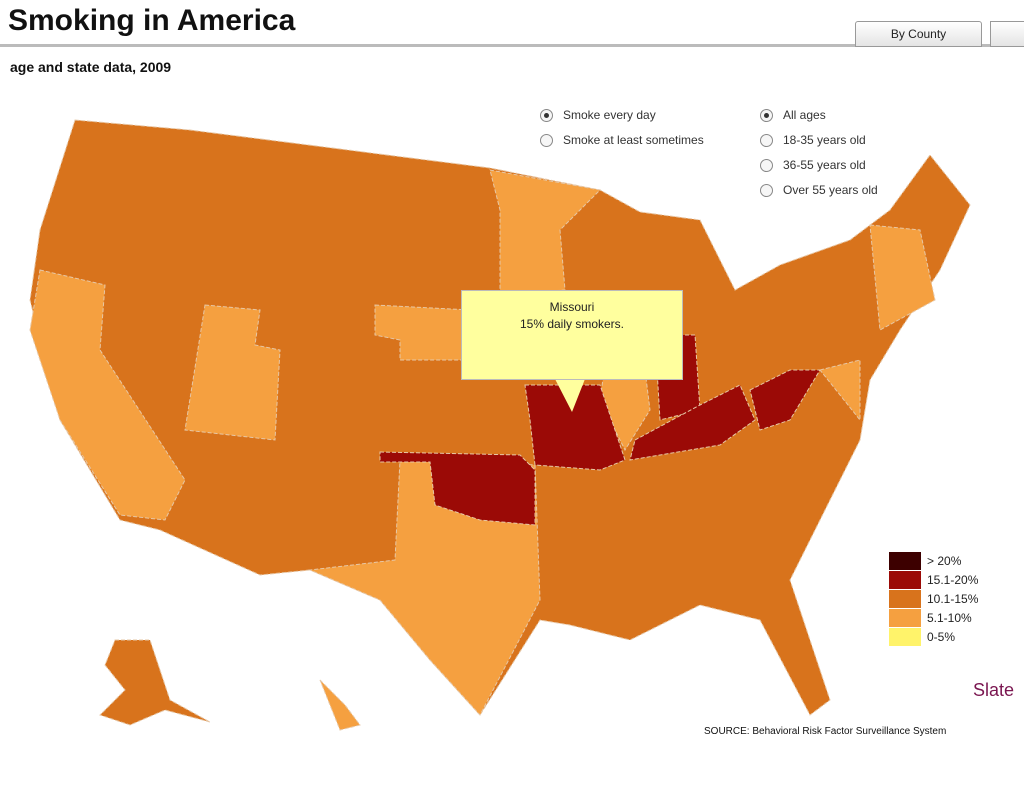 The height and width of the screenshot is (791, 1024). Describe the element at coordinates (941, 637) in the screenshot. I see `legend-label: 0-5%` at that location.